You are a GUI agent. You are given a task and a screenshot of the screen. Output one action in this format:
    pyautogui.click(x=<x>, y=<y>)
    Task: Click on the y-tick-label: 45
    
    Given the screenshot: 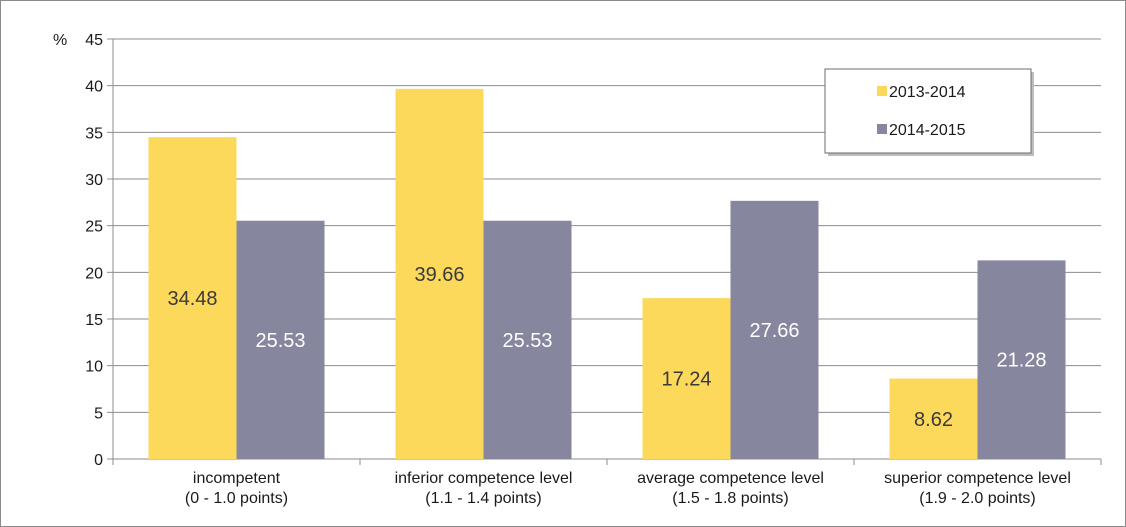 What is the action you would take?
    pyautogui.click(x=94, y=40)
    